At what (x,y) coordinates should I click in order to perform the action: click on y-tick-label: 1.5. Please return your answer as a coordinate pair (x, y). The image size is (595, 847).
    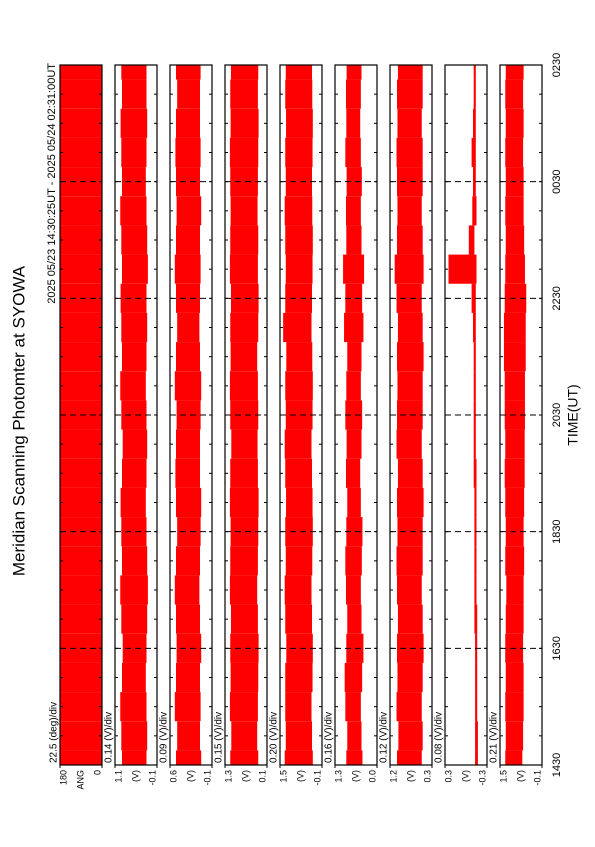
    Looking at the image, I should click on (283, 776).